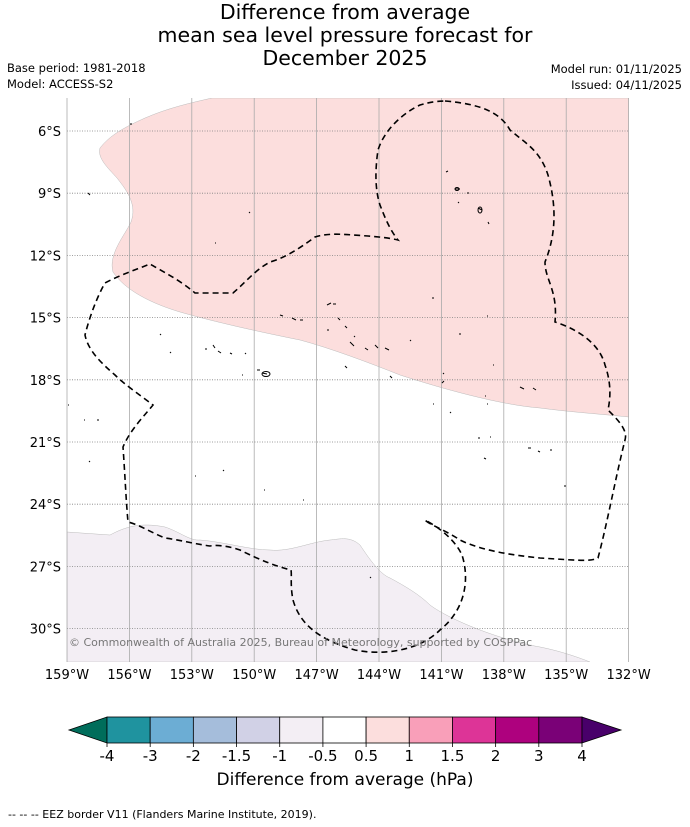 This screenshot has height=827, width=690. I want to click on colorbar-title: Difference from average (hPa), so click(345, 780).